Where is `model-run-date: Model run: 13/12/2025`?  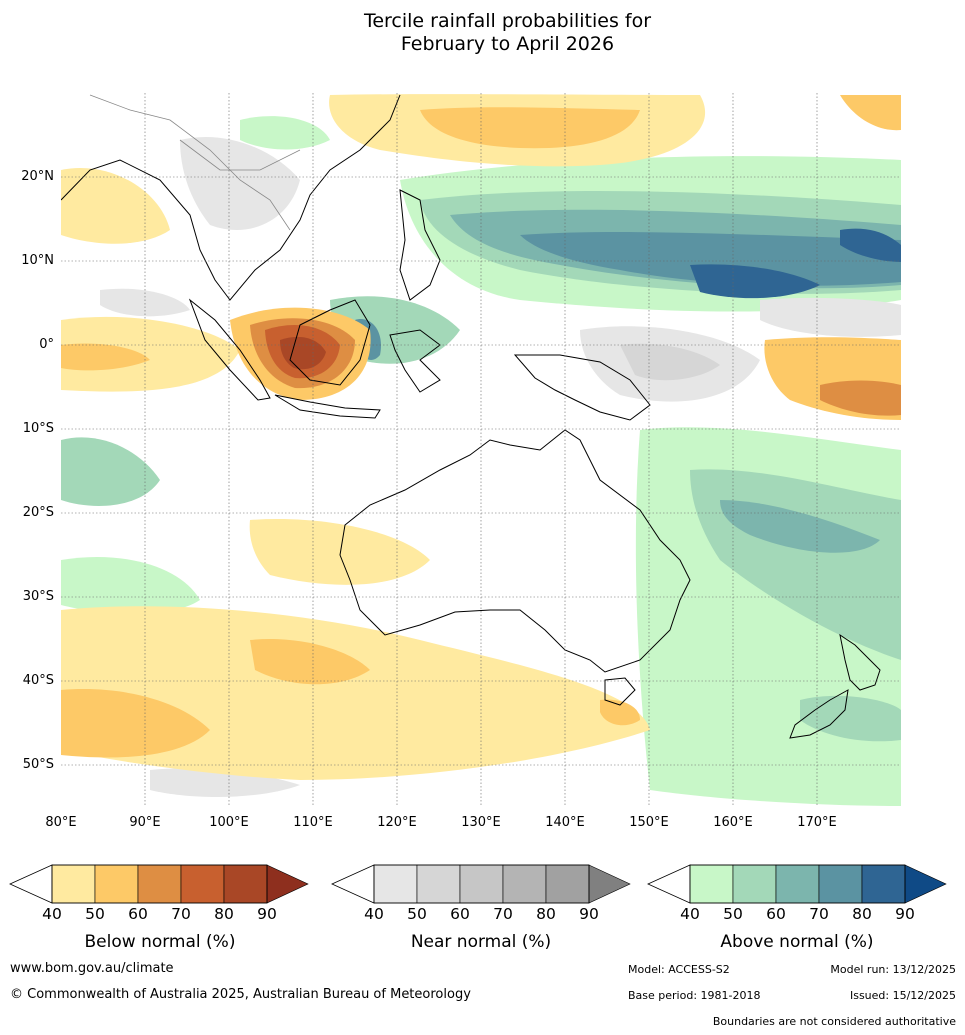
model-run-date: Model run: 13/12/2025 is located at coordinates (893, 969).